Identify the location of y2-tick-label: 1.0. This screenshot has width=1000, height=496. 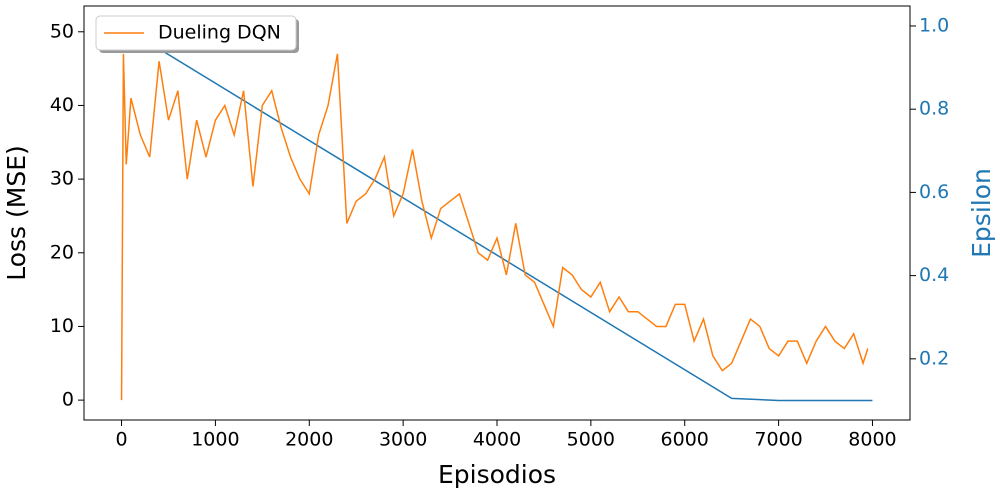
(934, 25).